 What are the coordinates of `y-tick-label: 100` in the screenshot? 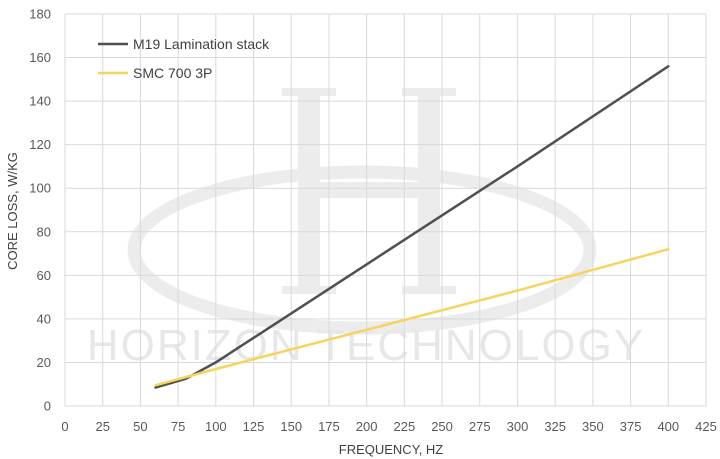 It's located at (40, 188).